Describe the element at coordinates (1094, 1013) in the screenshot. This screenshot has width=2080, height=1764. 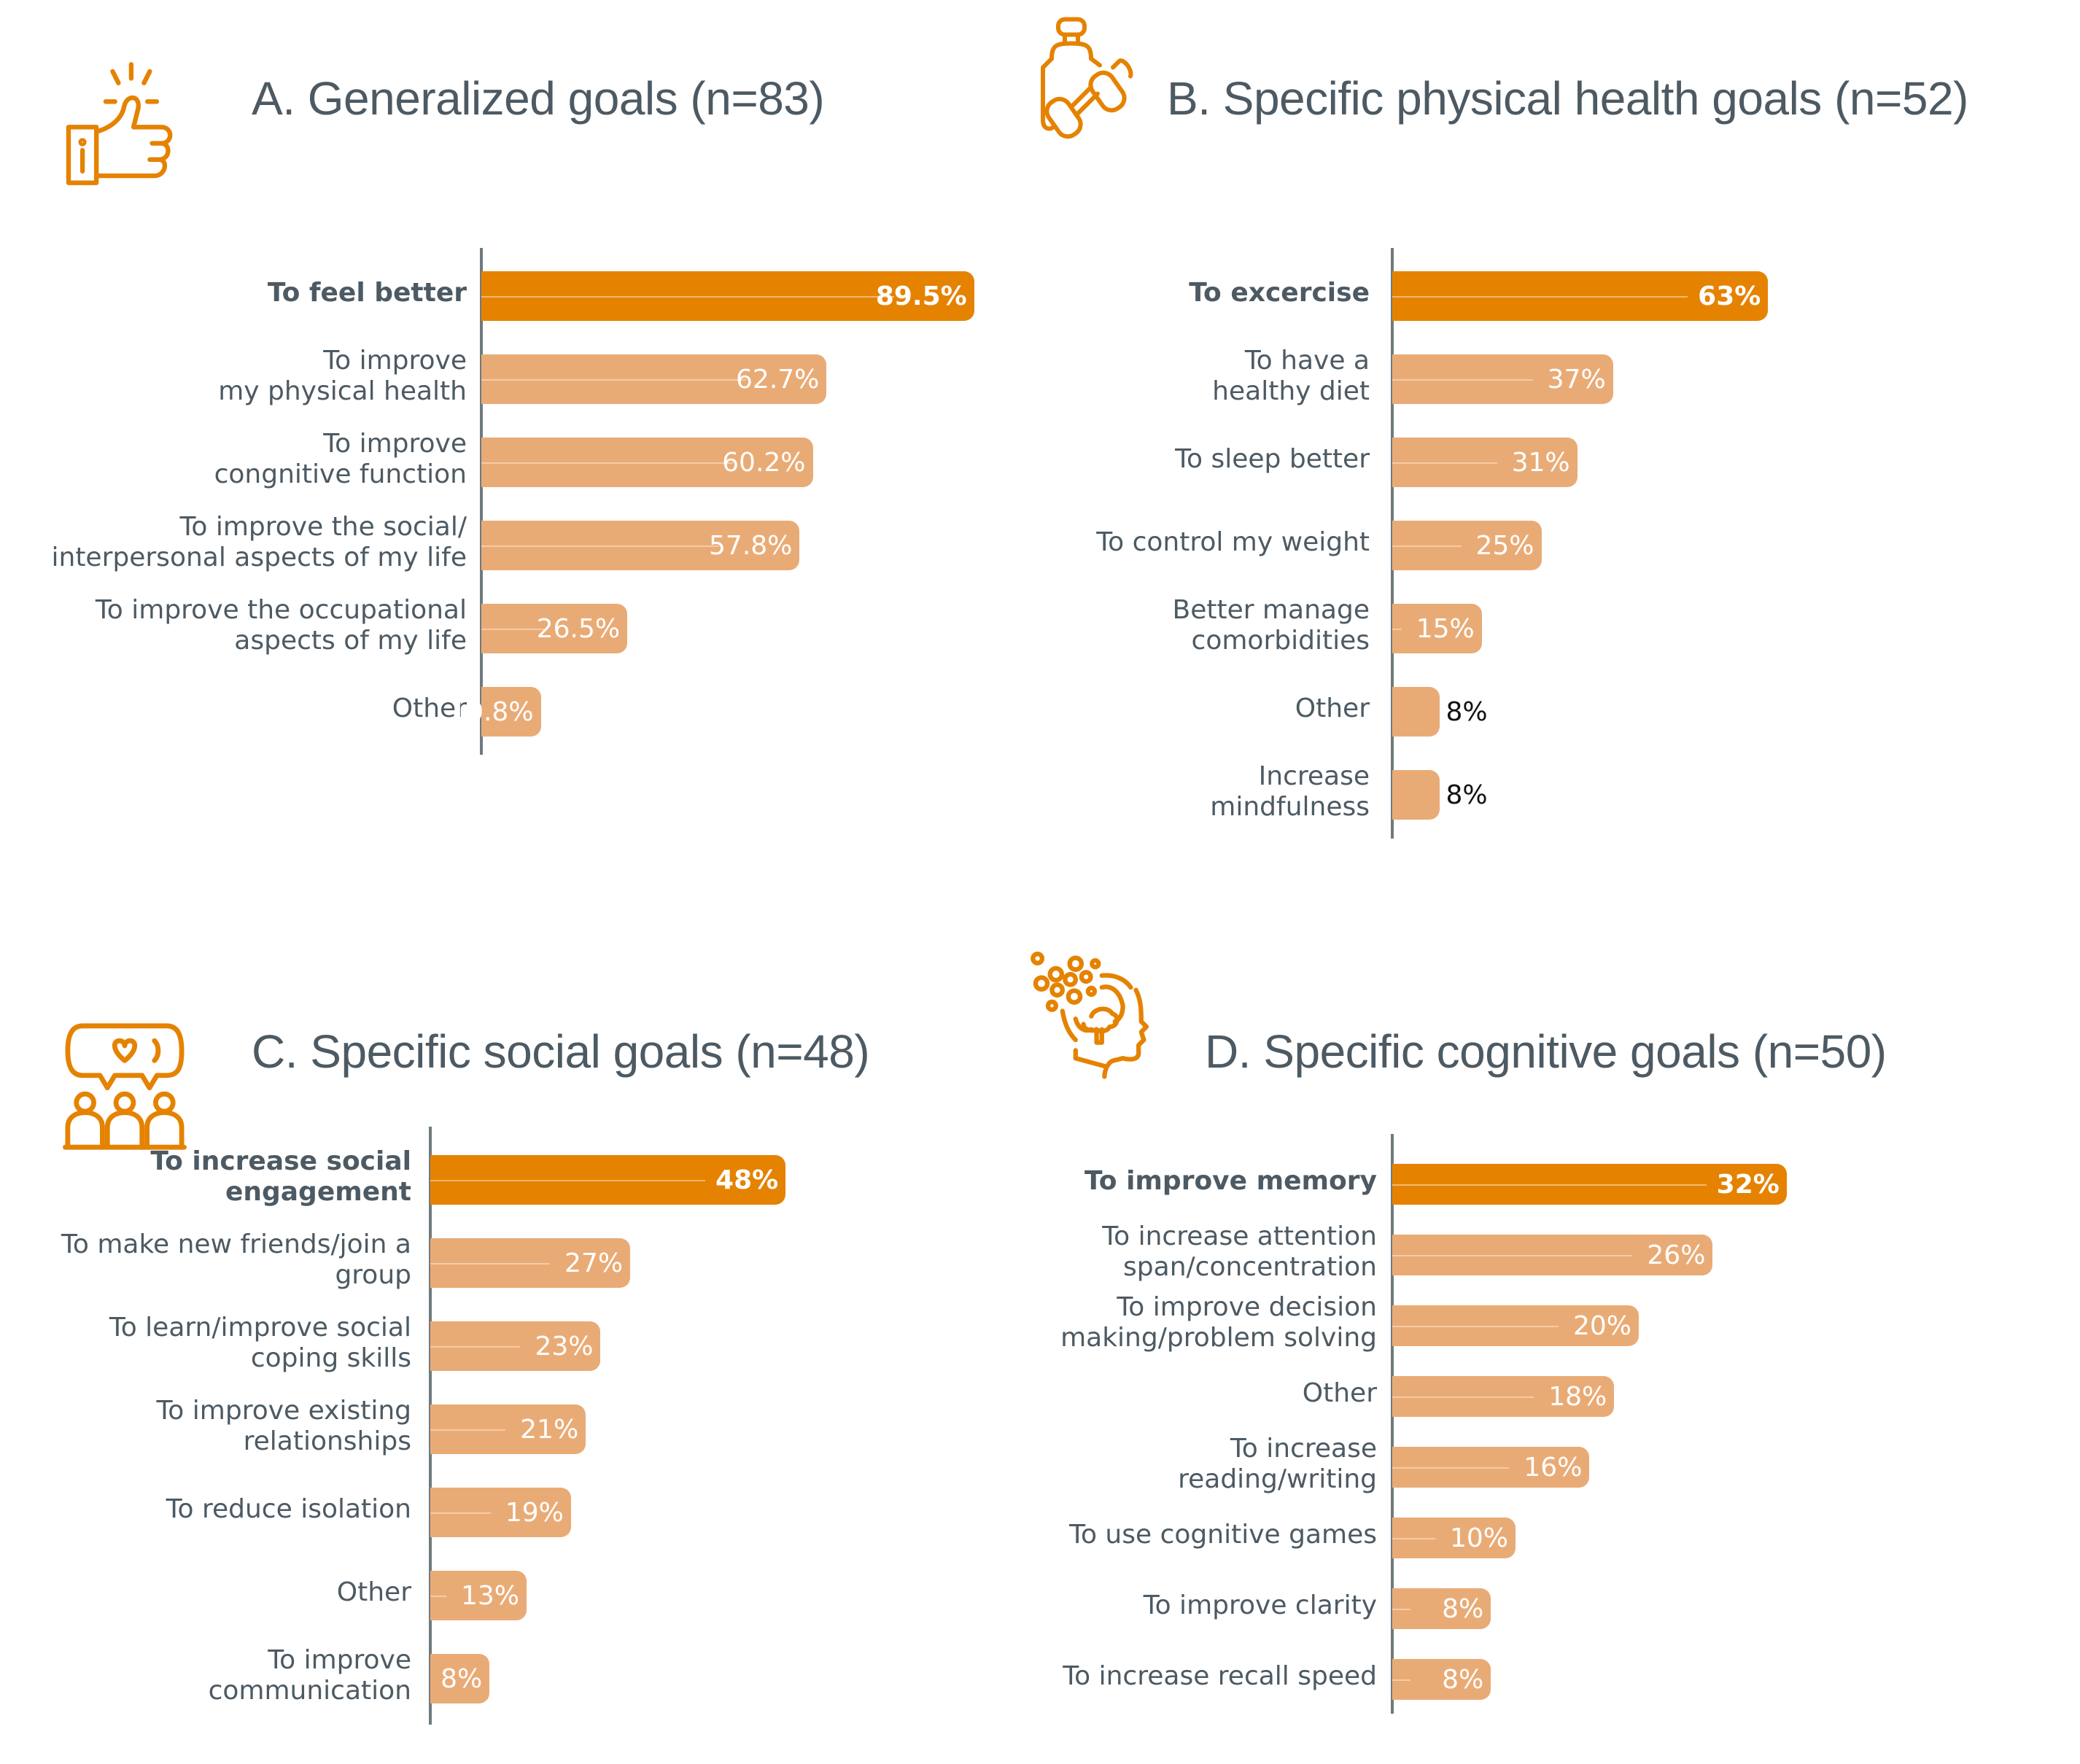
I see `head-brain-icon` at that location.